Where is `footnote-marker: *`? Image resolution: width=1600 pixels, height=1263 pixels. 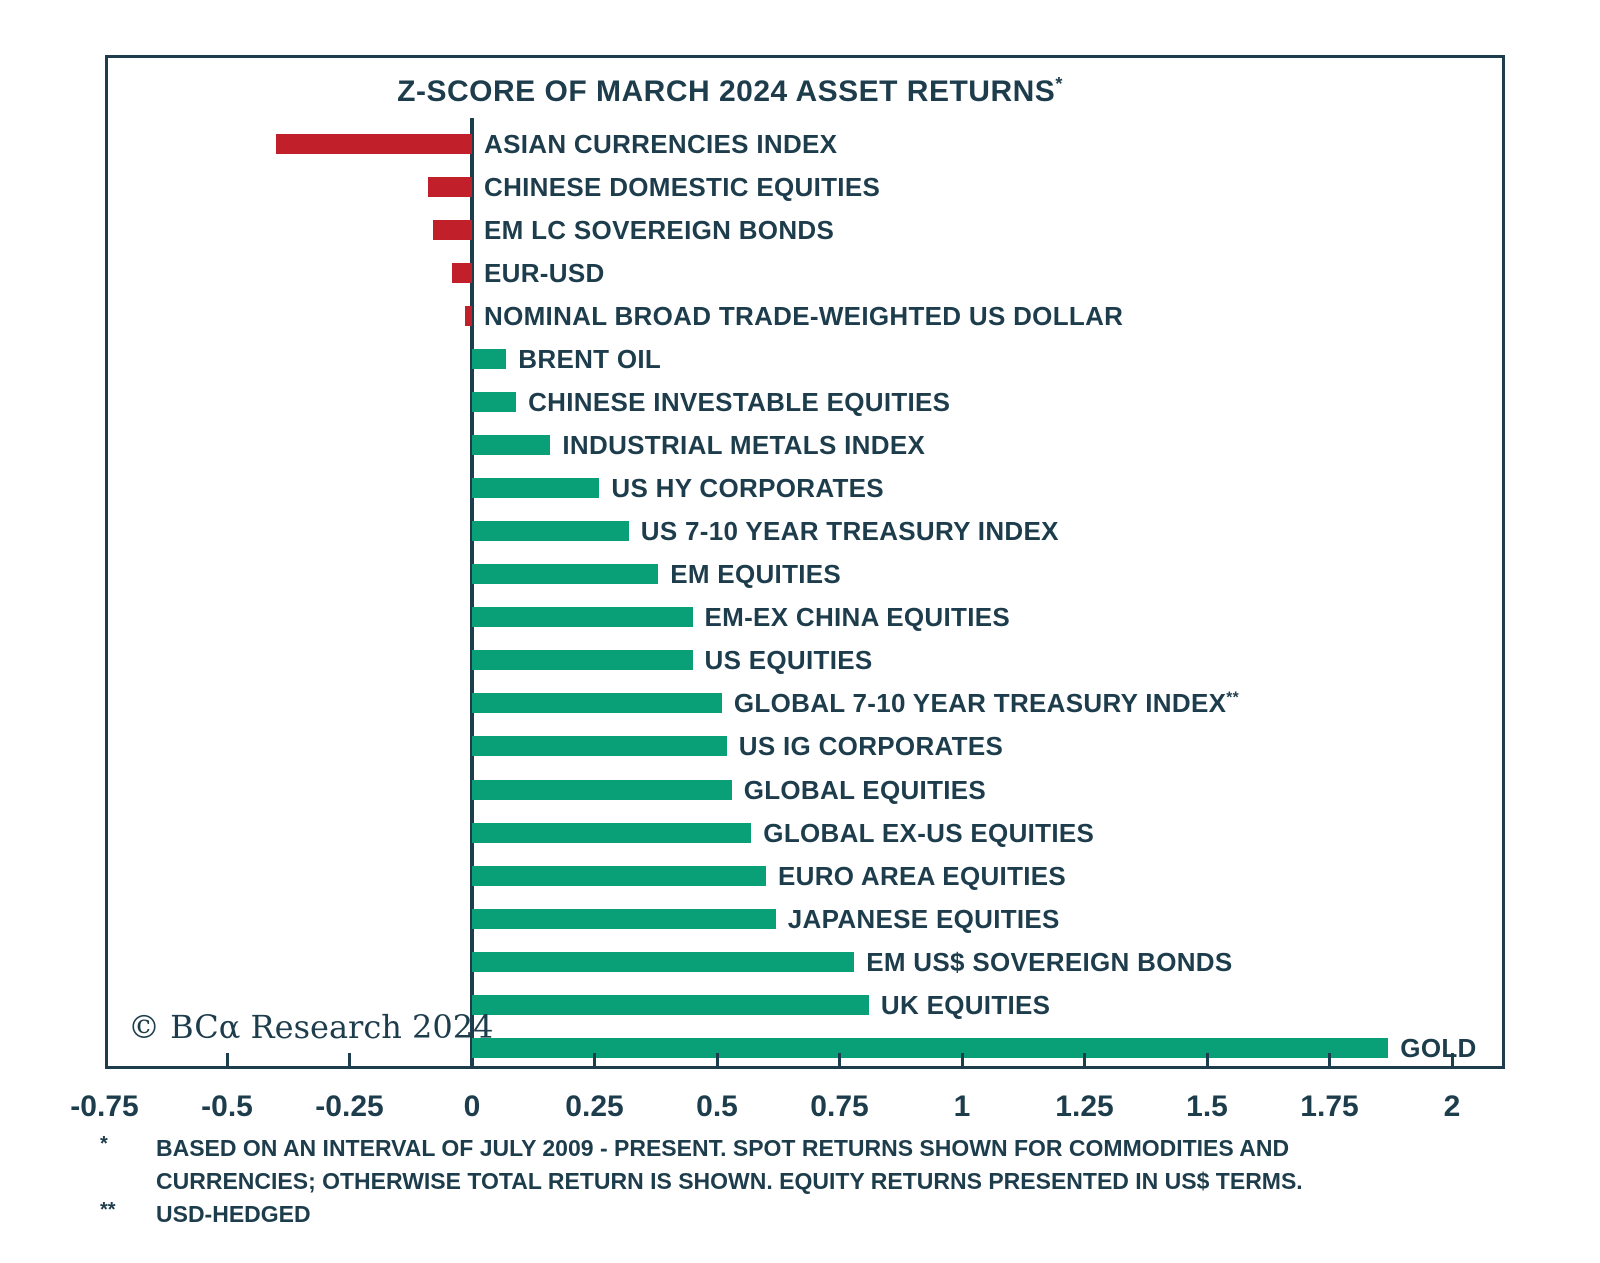 footnote-marker: * is located at coordinates (104, 1144).